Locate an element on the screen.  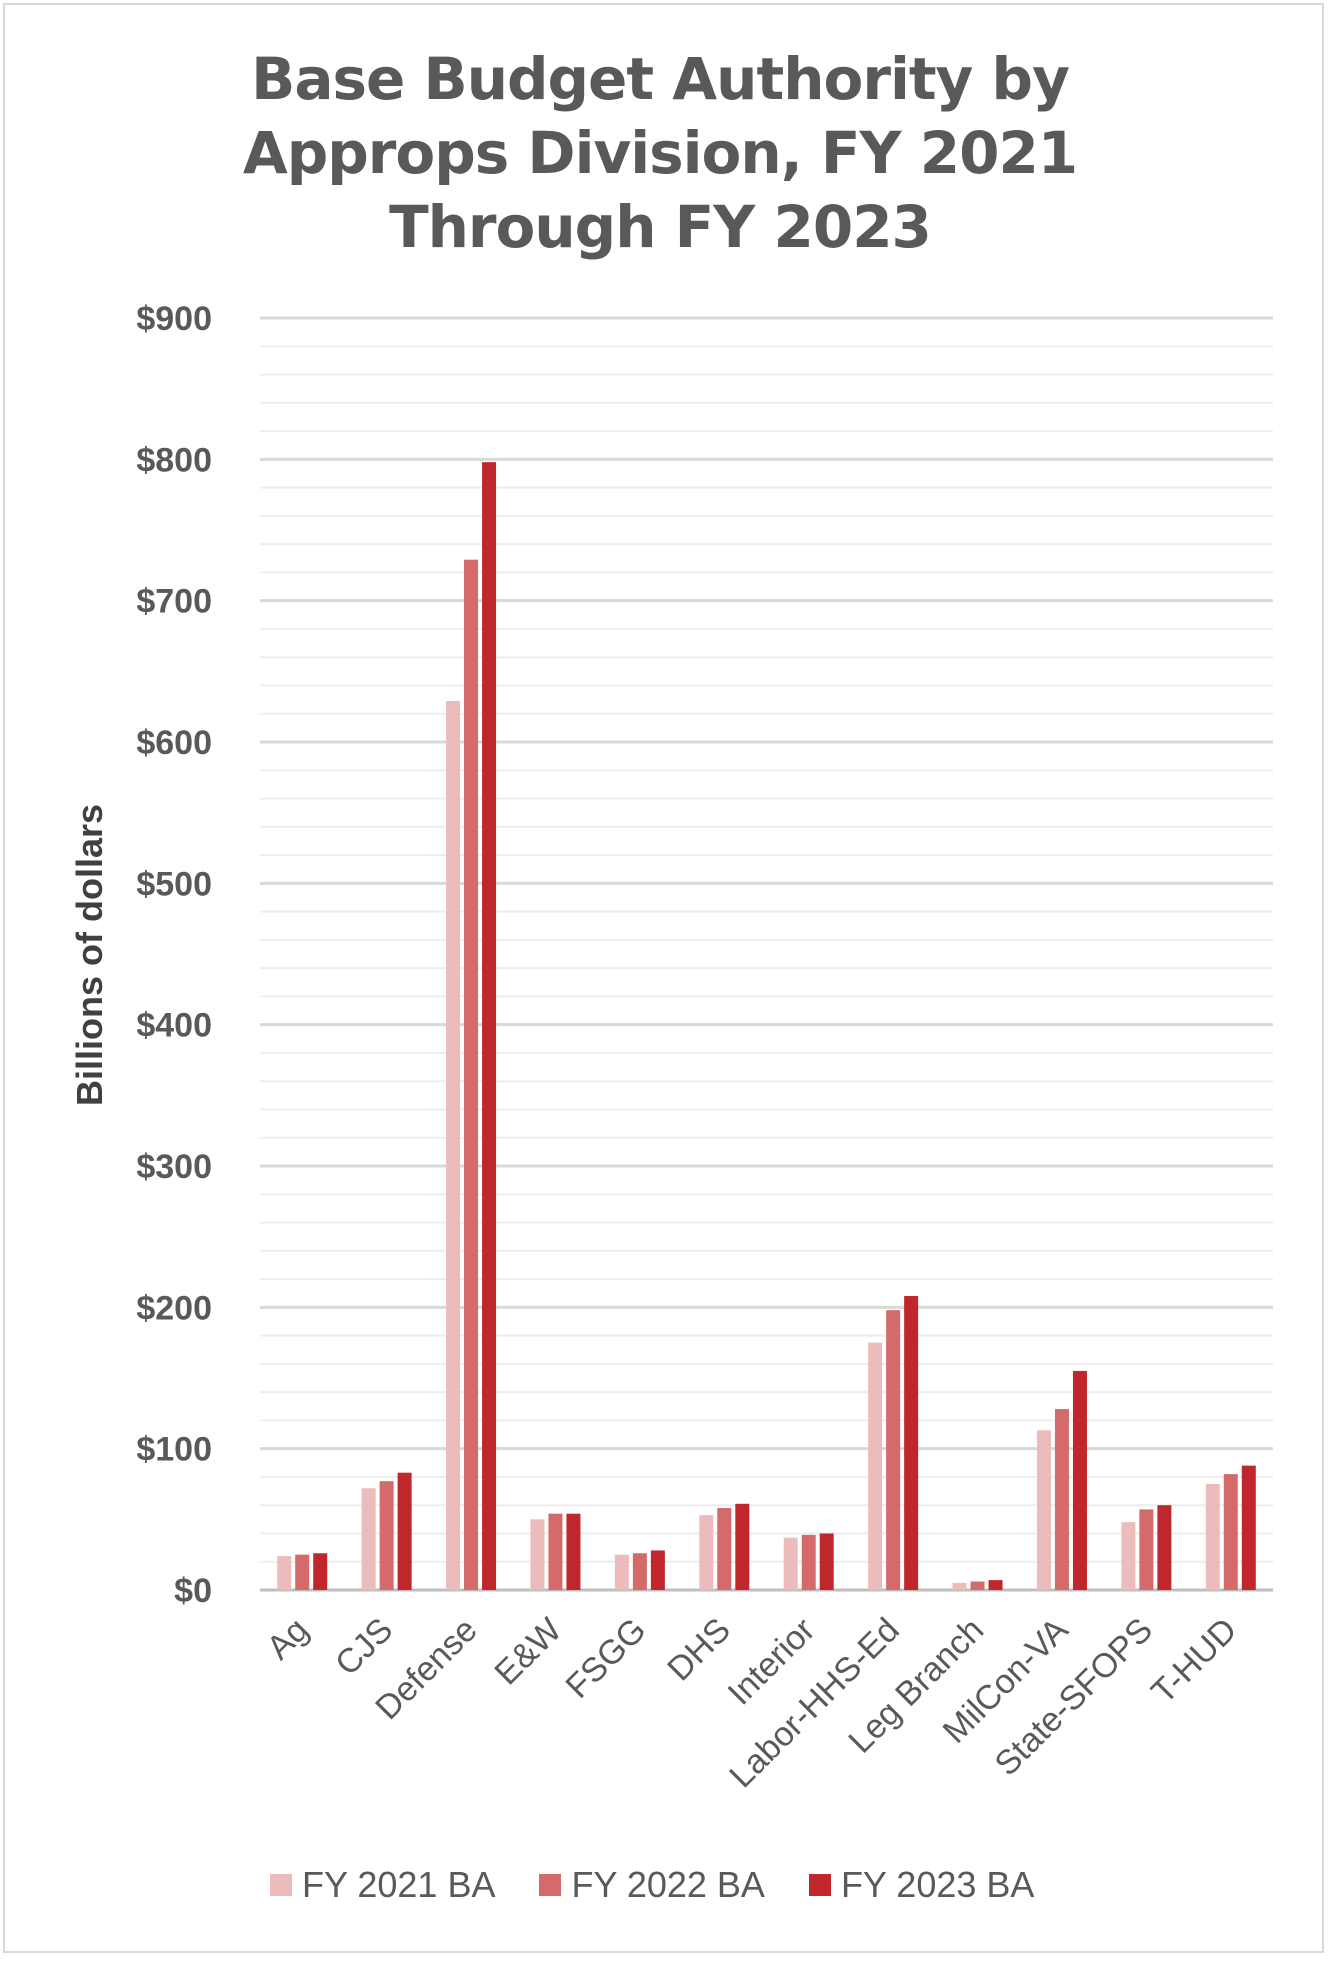
y-tick-label: $600 is located at coordinates (174, 743).